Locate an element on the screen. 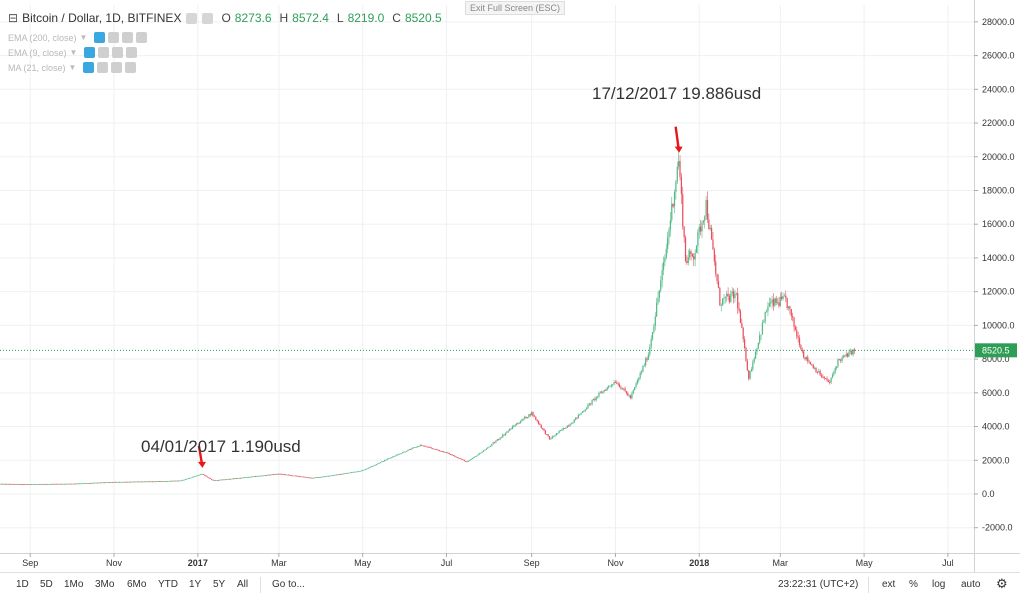  symbol-visibility-icon is located at coordinates (192, 18).